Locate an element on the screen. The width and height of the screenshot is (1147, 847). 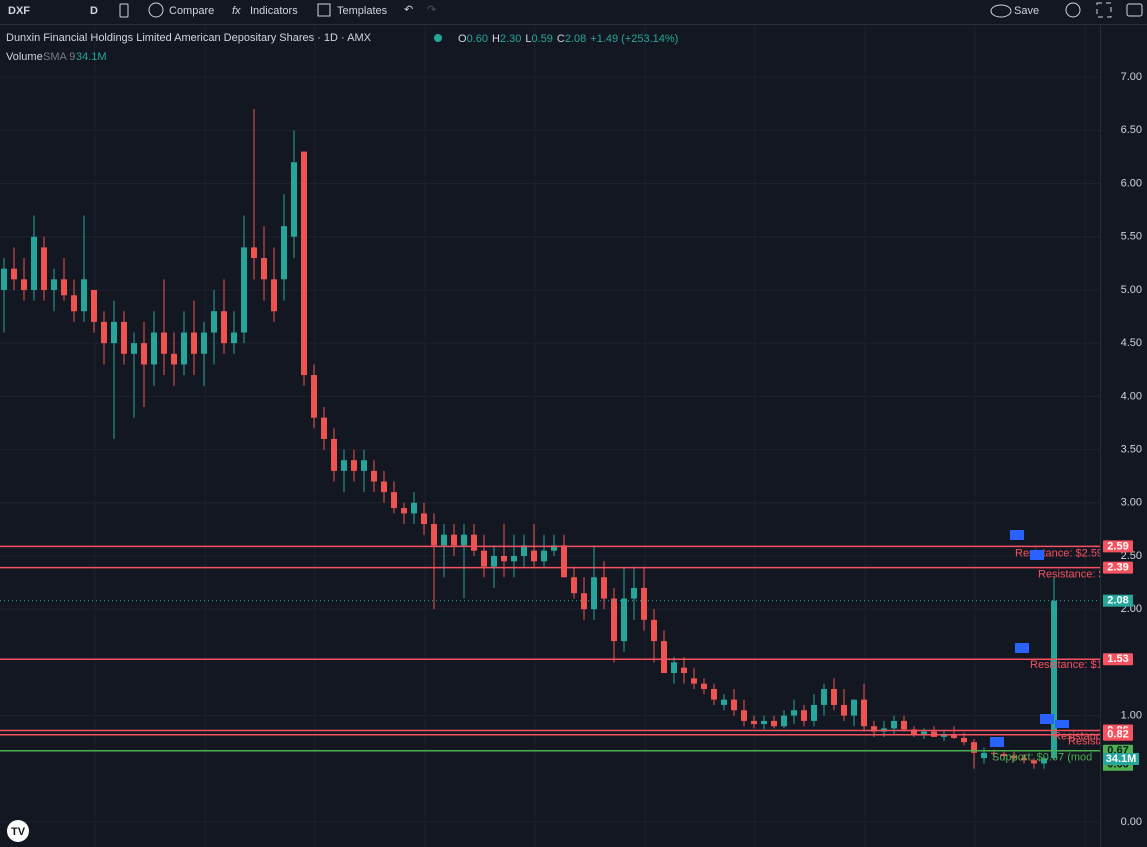
logo is located at coordinates (18, 831).